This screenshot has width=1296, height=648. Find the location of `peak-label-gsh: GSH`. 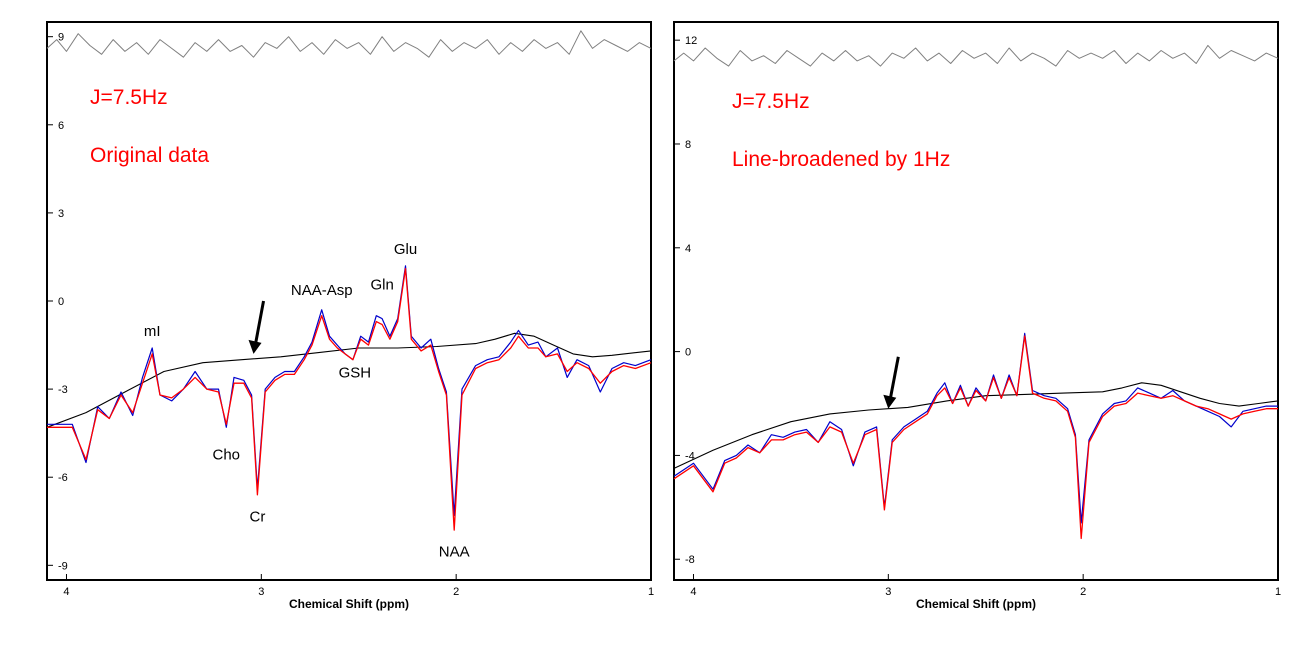

peak-label-gsh: GSH is located at coordinates (355, 372).